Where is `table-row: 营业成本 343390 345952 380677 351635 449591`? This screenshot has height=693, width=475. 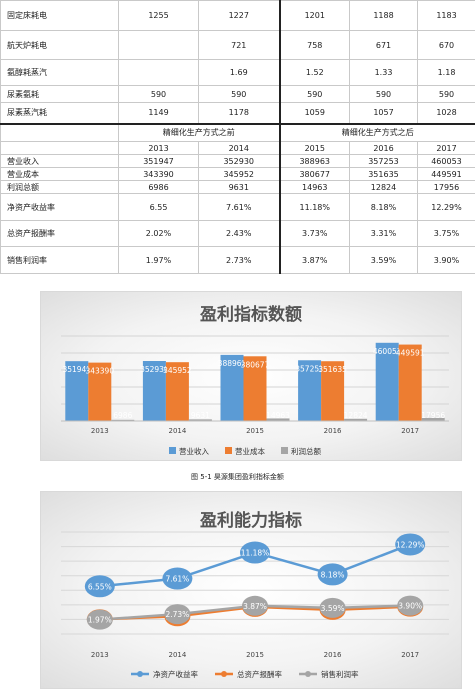 table-row: 营业成本 343390 345952 380677 351635 449591 is located at coordinates (237, 174).